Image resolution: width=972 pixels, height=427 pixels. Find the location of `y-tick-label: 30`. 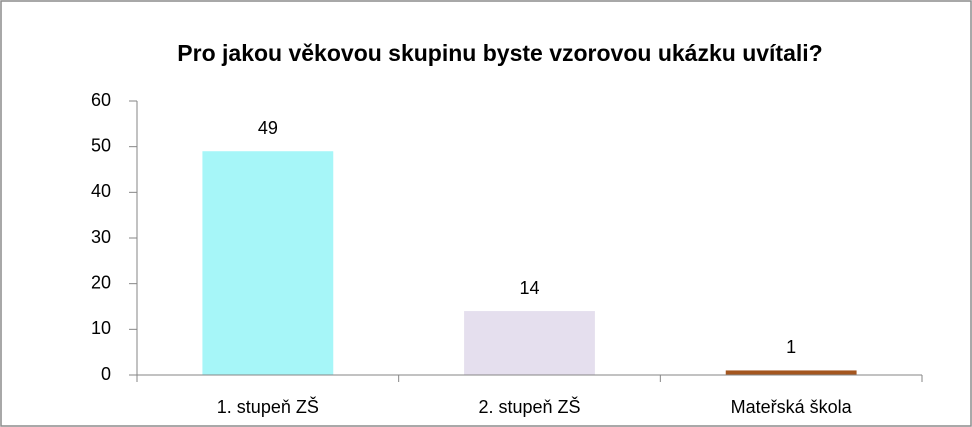

y-tick-label: 30 is located at coordinates (101, 237).